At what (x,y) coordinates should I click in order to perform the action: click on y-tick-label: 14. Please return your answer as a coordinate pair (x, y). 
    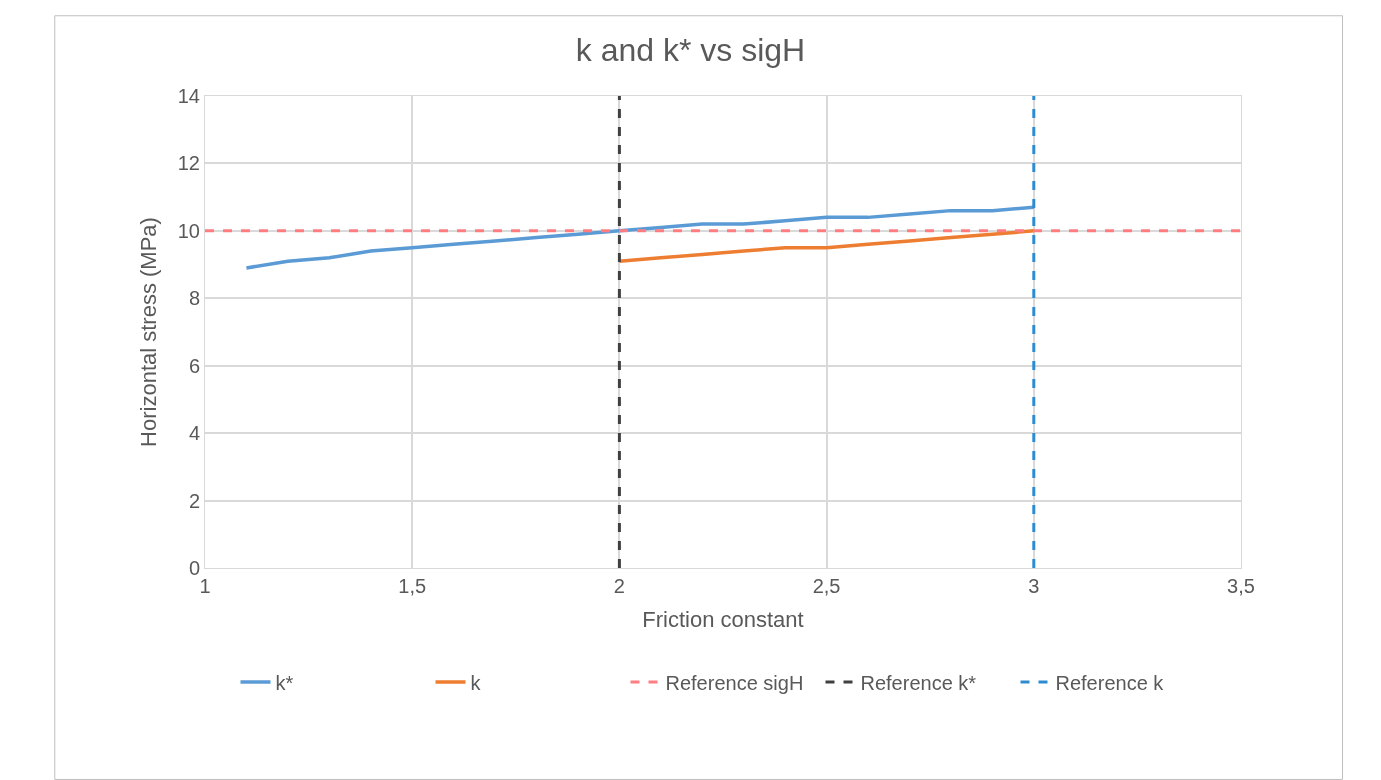
    Looking at the image, I should click on (188, 96).